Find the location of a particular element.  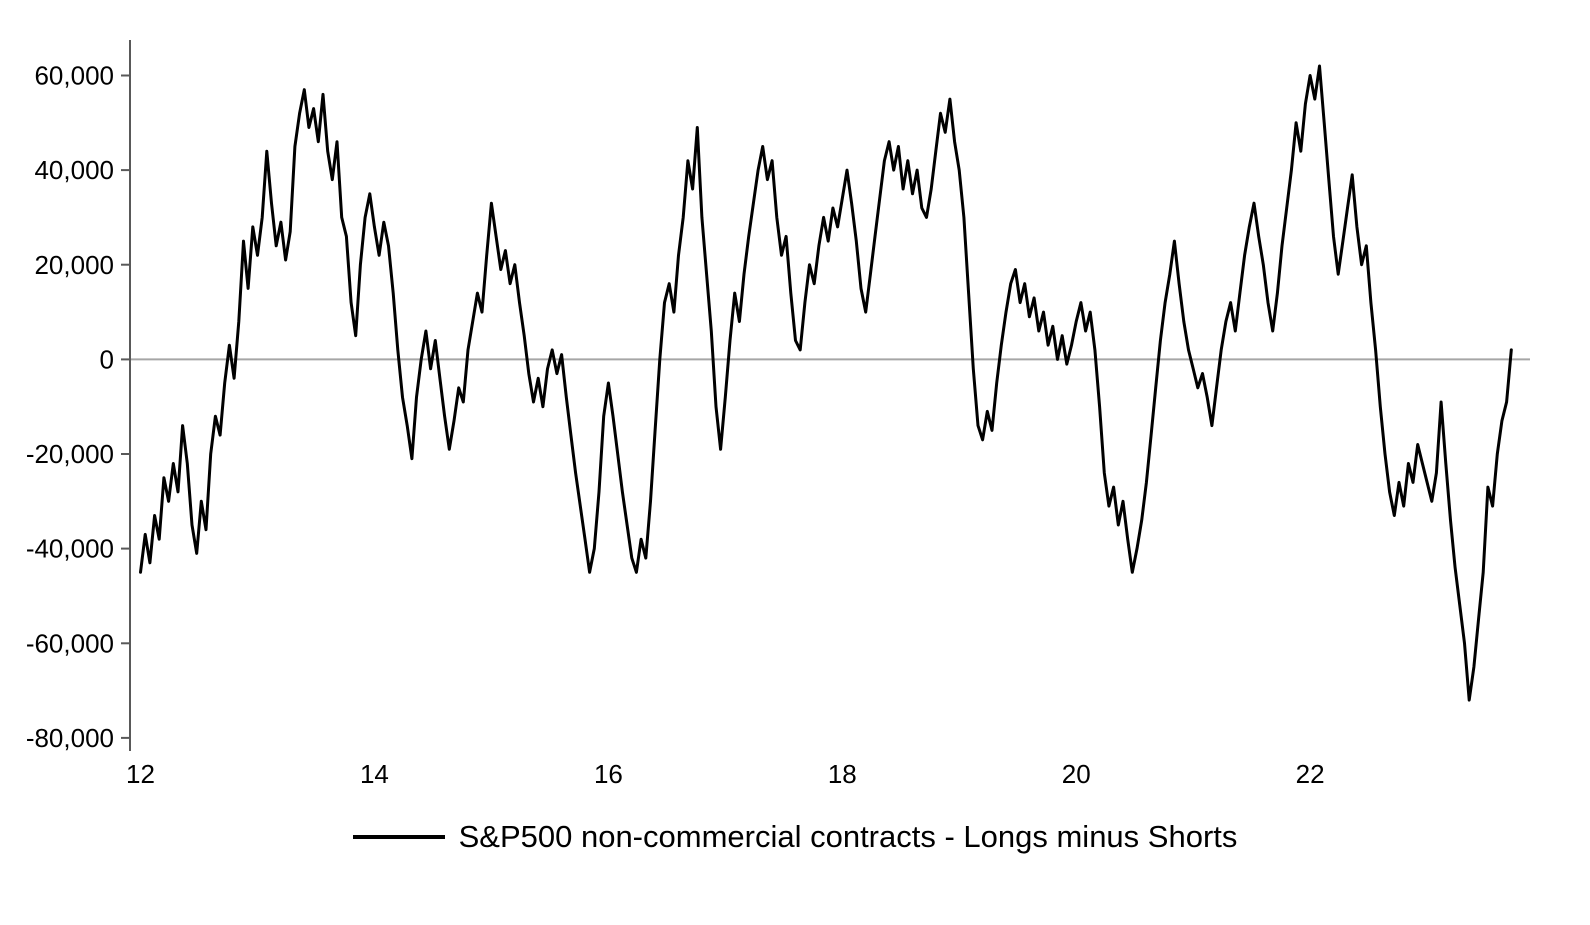

y-tick-label: 0 is located at coordinates (107, 360).